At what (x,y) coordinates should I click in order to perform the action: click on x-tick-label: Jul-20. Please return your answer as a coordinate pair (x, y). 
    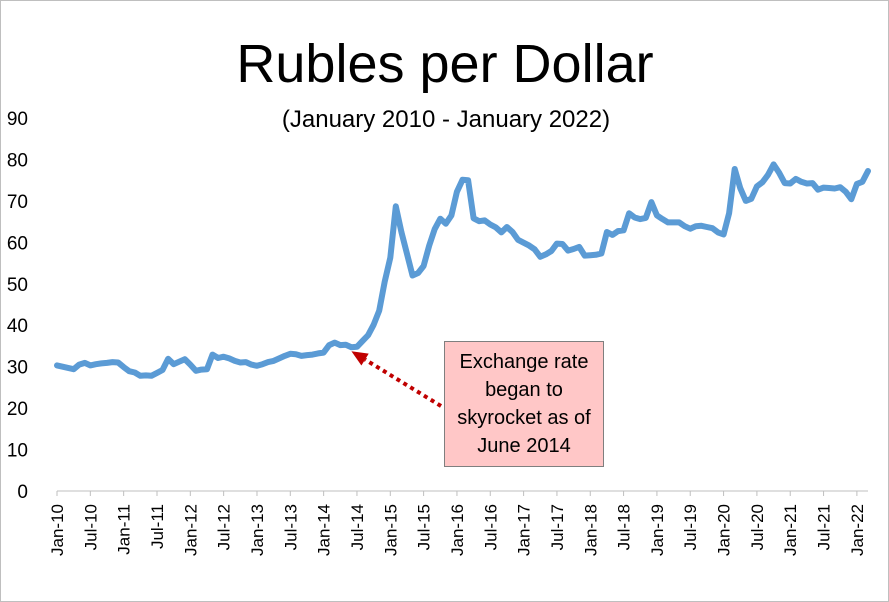
    Looking at the image, I should click on (757, 527).